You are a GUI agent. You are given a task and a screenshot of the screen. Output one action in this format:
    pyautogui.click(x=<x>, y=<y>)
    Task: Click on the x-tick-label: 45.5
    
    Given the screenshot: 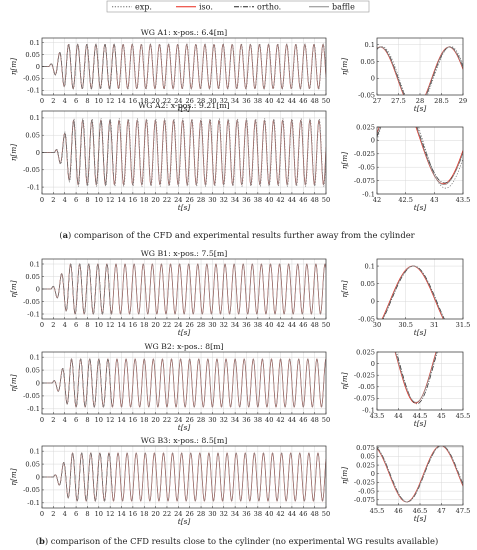 What is the action you would take?
    pyautogui.click(x=463, y=416)
    